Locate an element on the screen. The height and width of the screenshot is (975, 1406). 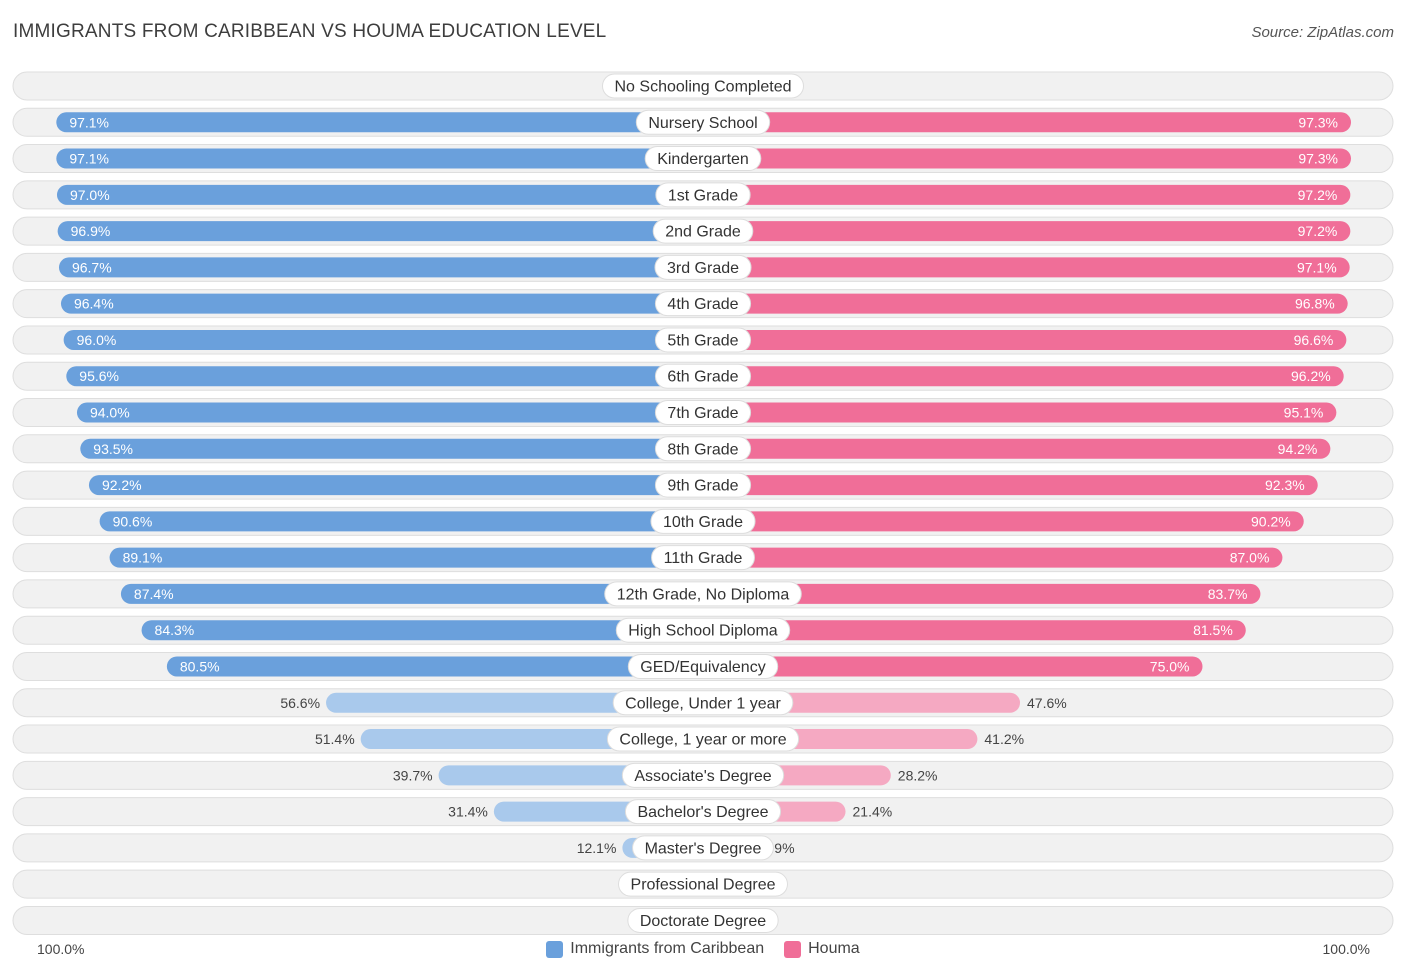
category-label: 5th Grade is located at coordinates (702, 340).